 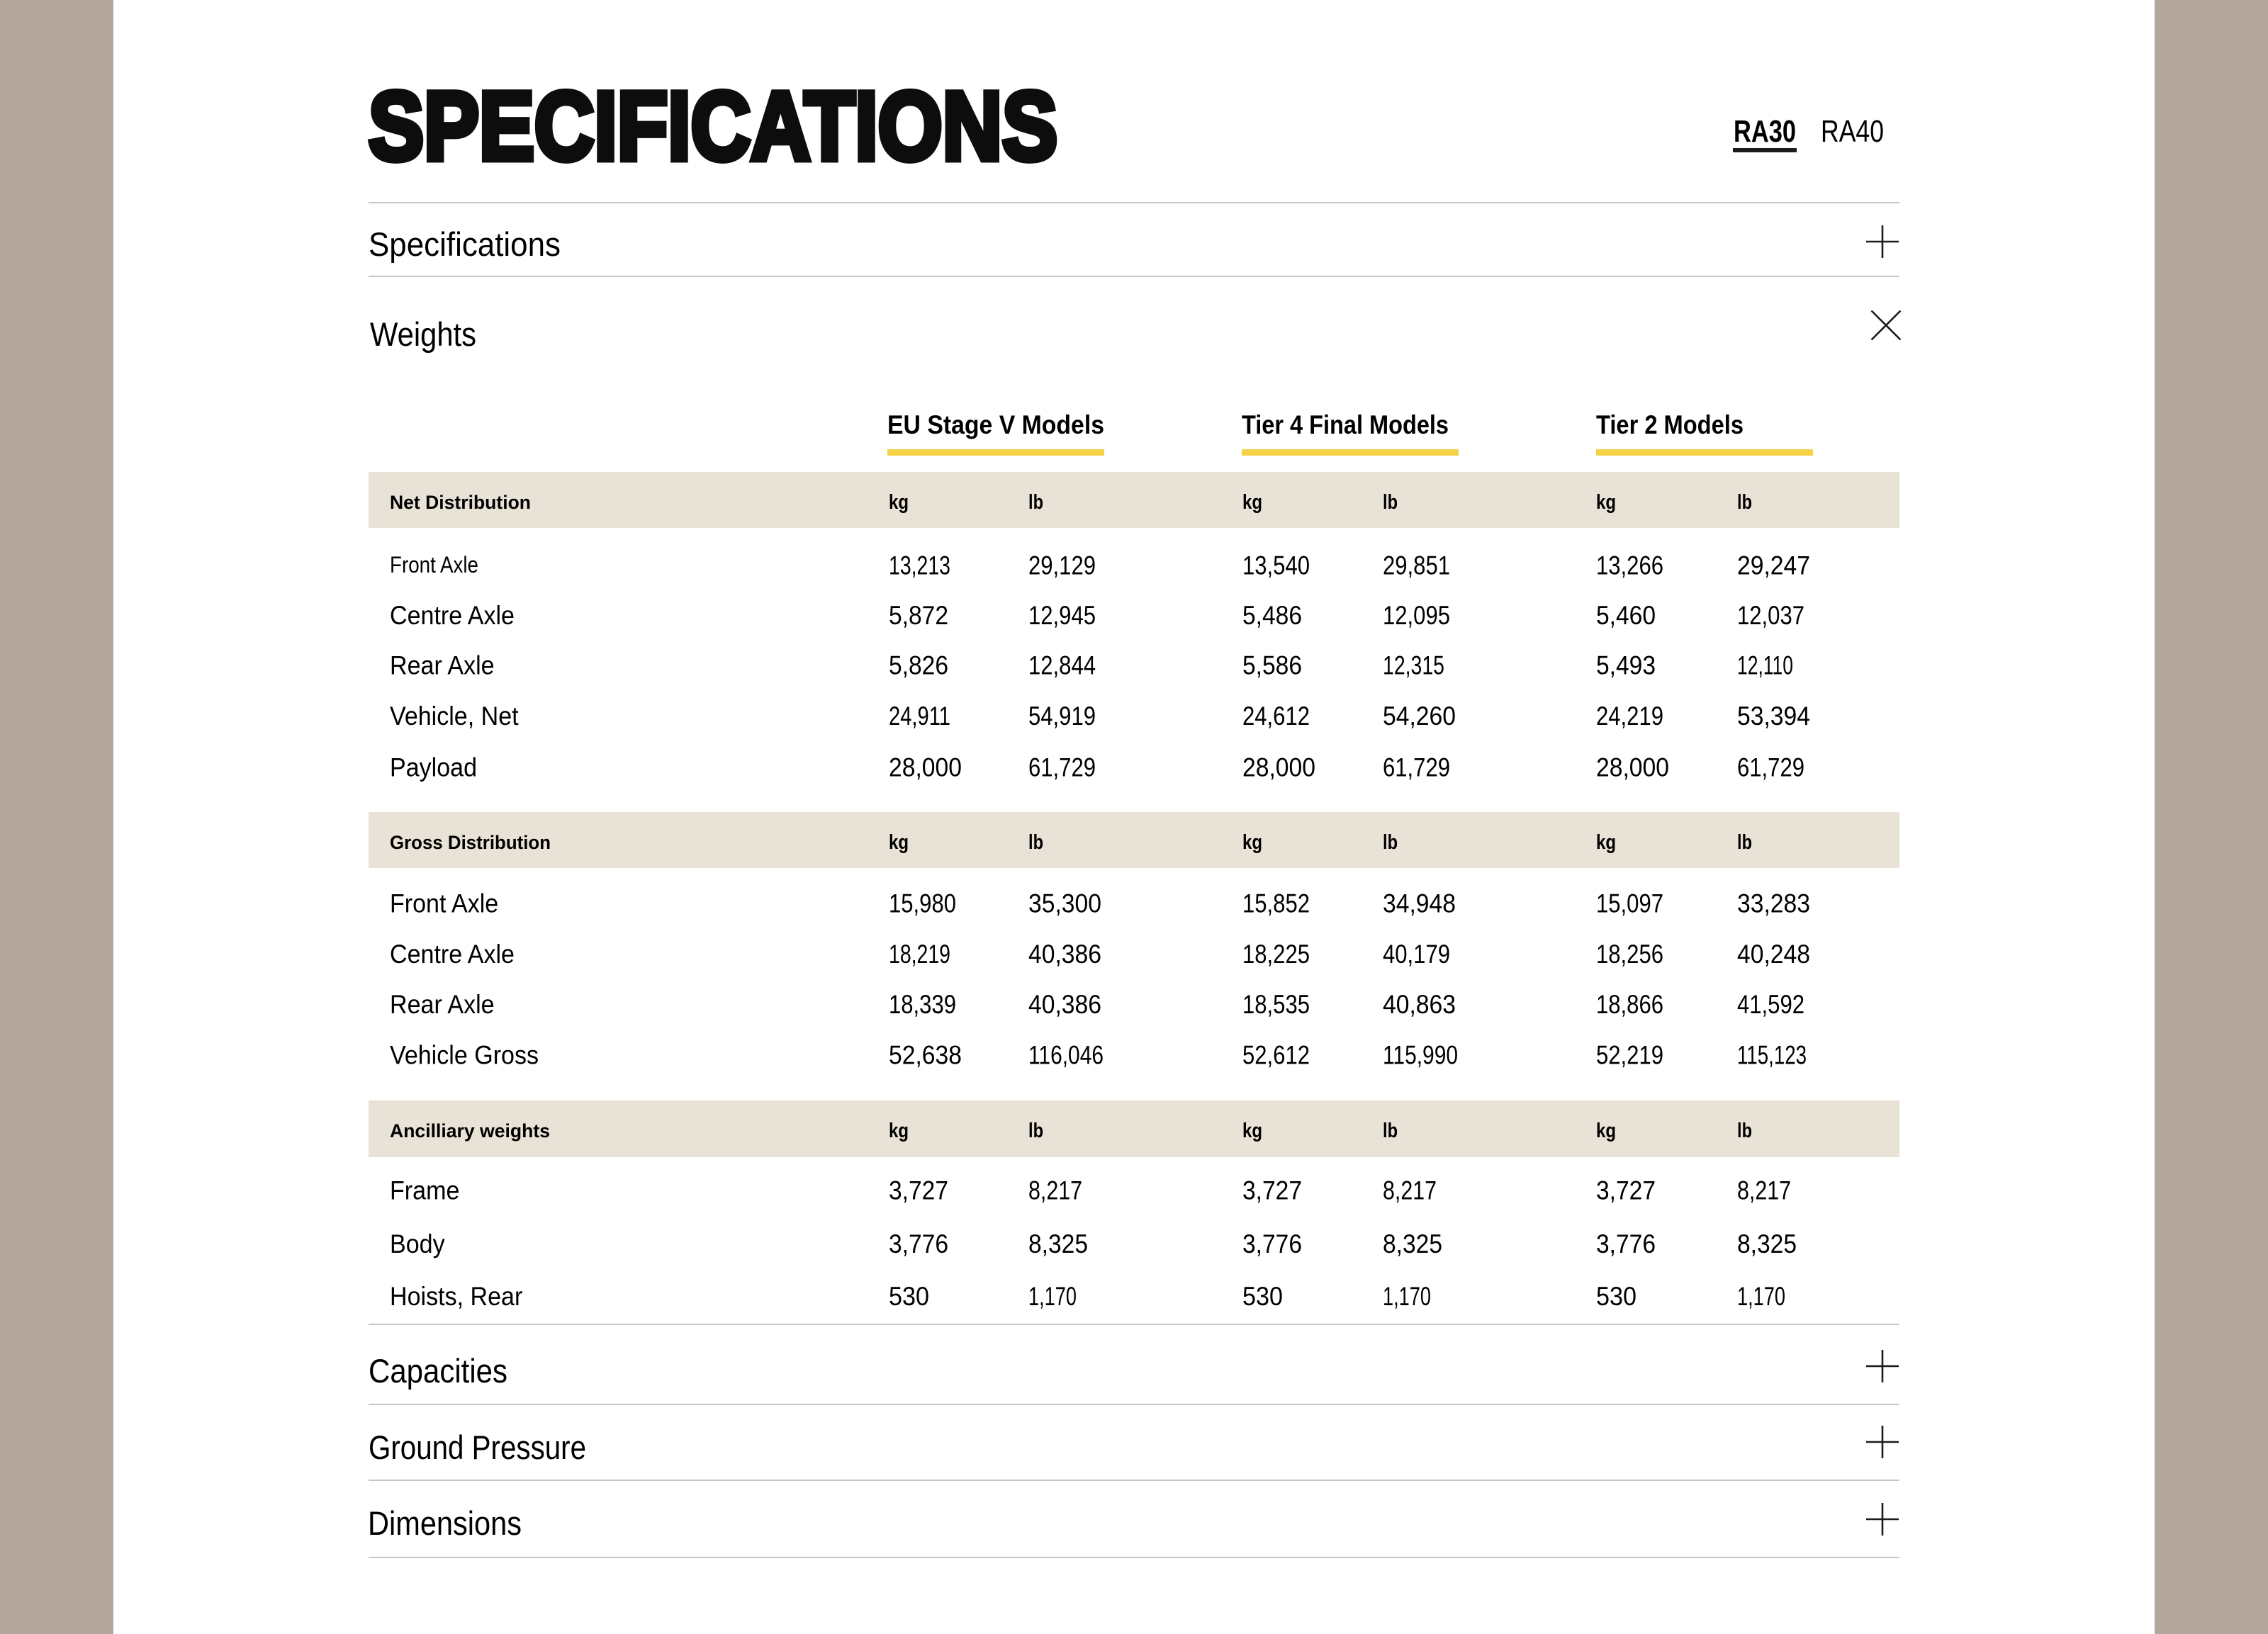 I want to click on svg-text: 5,826, so click(x=918, y=665).